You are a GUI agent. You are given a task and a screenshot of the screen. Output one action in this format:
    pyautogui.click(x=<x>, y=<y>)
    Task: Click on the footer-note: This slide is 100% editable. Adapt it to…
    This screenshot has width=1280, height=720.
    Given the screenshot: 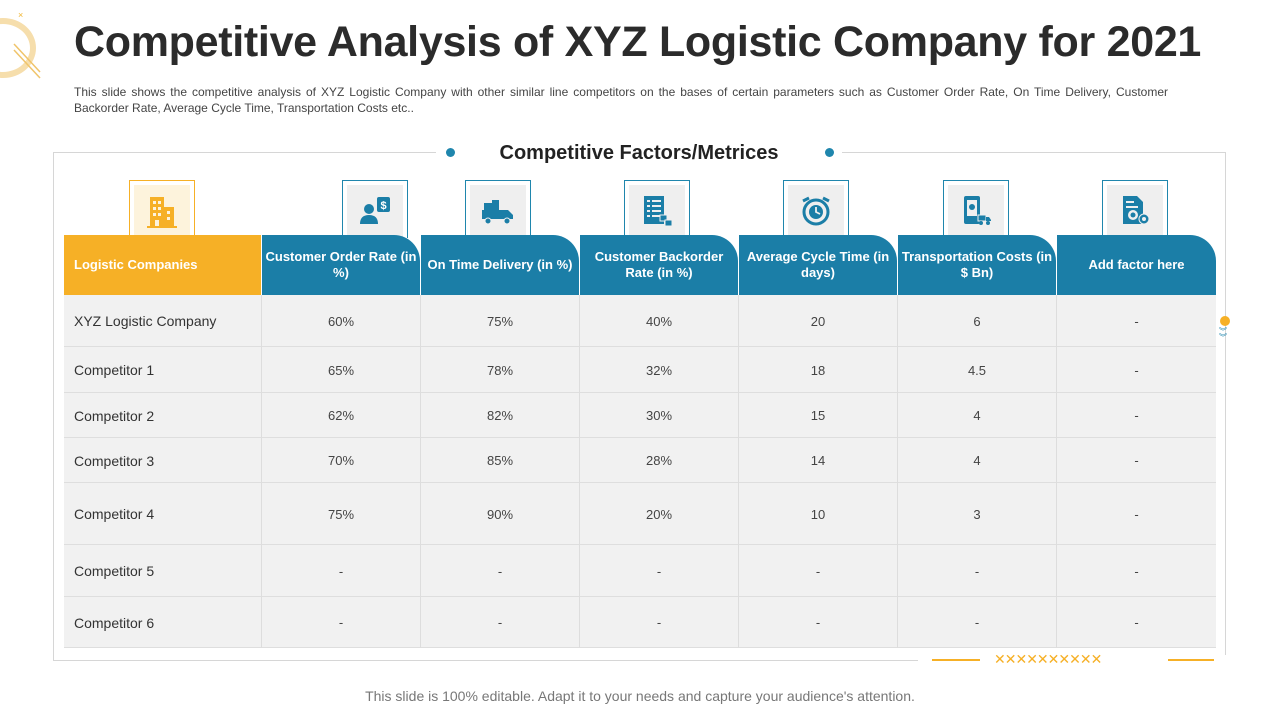 What is the action you would take?
    pyautogui.click(x=640, y=696)
    